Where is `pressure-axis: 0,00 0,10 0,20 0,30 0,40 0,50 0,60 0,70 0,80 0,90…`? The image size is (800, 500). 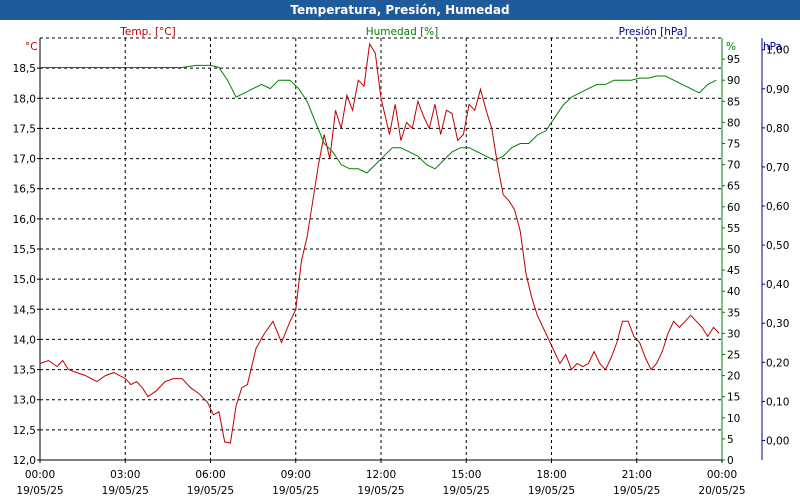 pressure-axis: 0,00 0,10 0,20 0,30 0,40 0,50 0,60 0,70 0,80 0,90… is located at coordinates (775, 244).